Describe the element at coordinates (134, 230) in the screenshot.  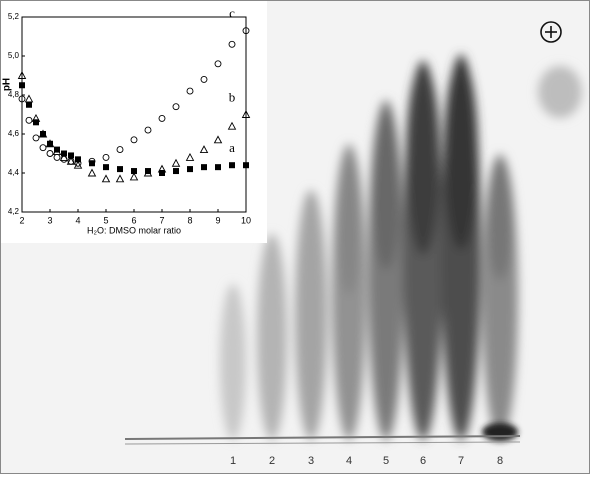
I see `x-axis-label: H₂O: DMSO molar ratio` at that location.